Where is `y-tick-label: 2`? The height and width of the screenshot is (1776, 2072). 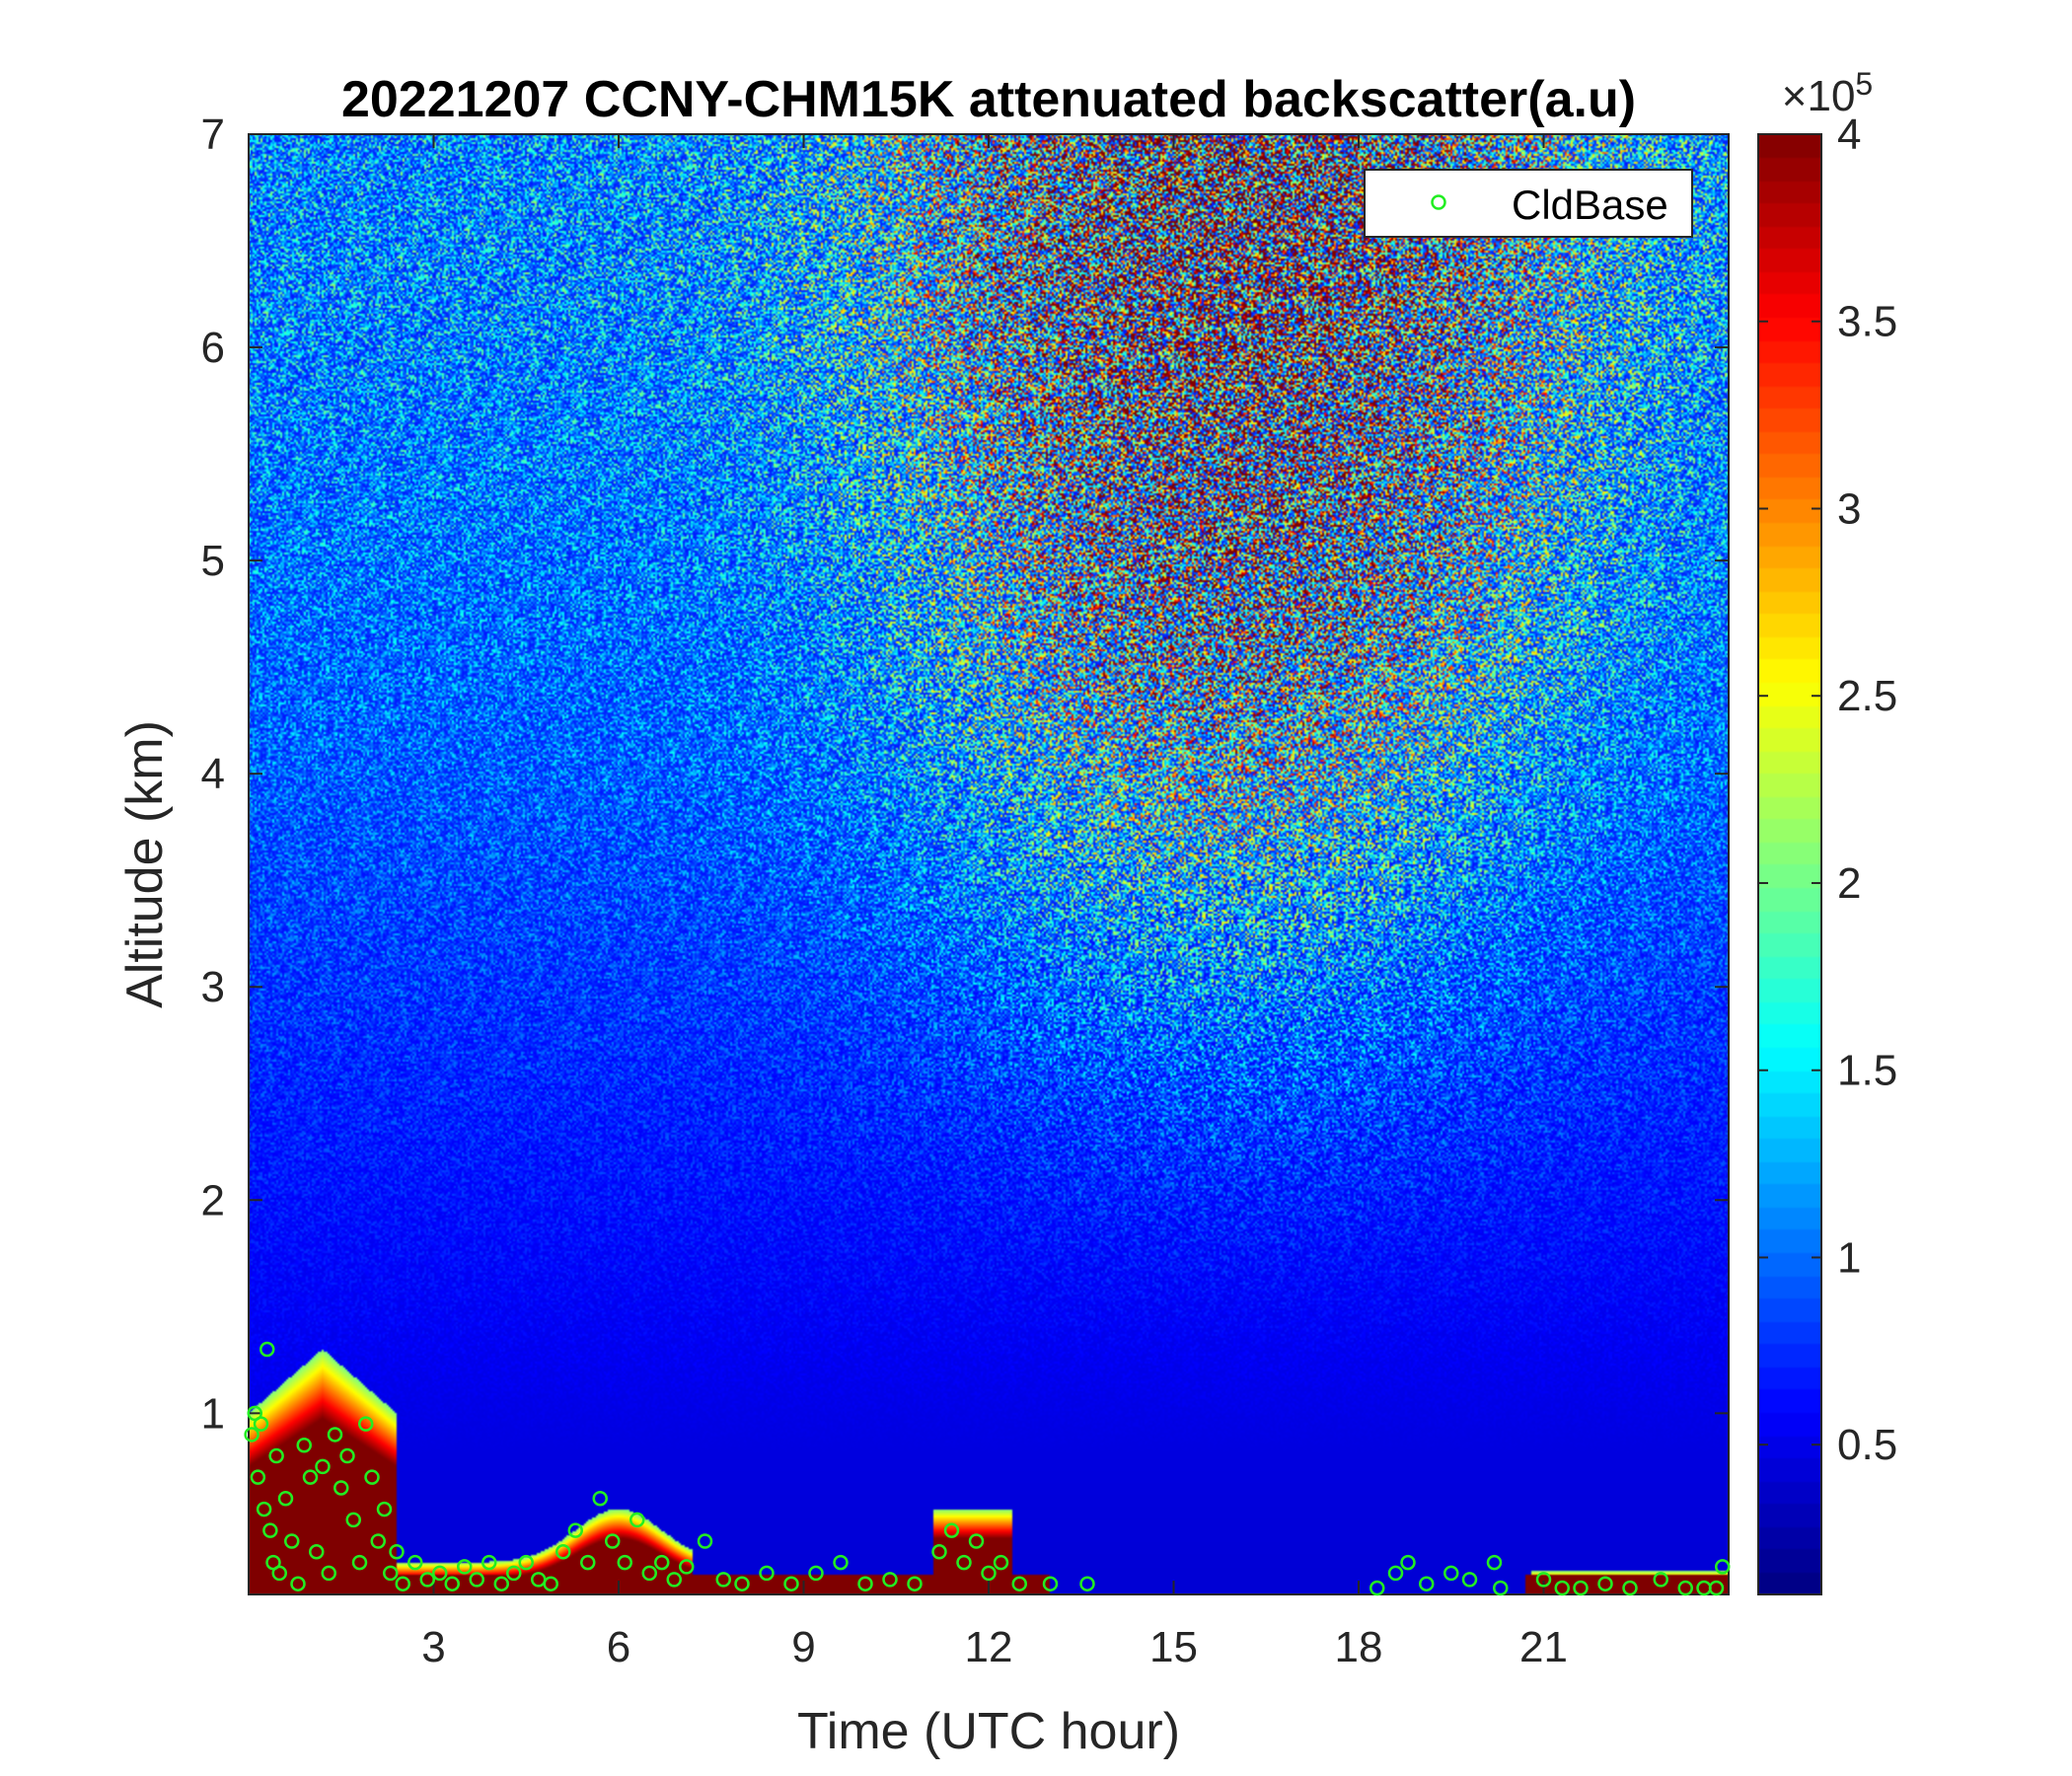
y-tick-label: 2 is located at coordinates (213, 1200).